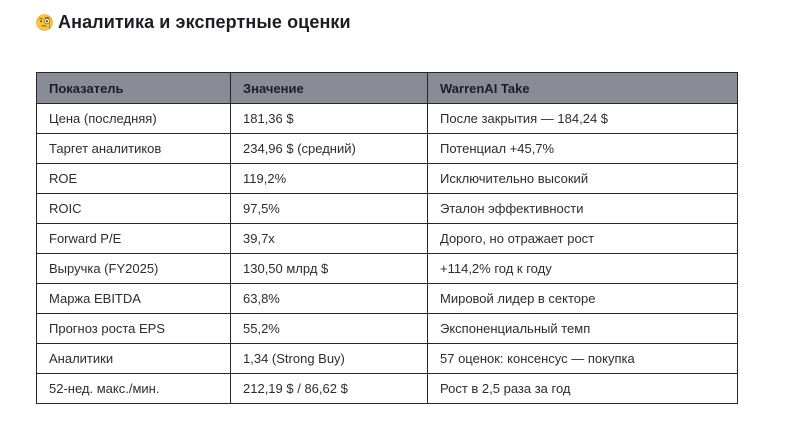 This screenshot has width=800, height=437. What do you see at coordinates (133, 208) in the screenshot?
I see `cell-metric: ROIC` at bounding box center [133, 208].